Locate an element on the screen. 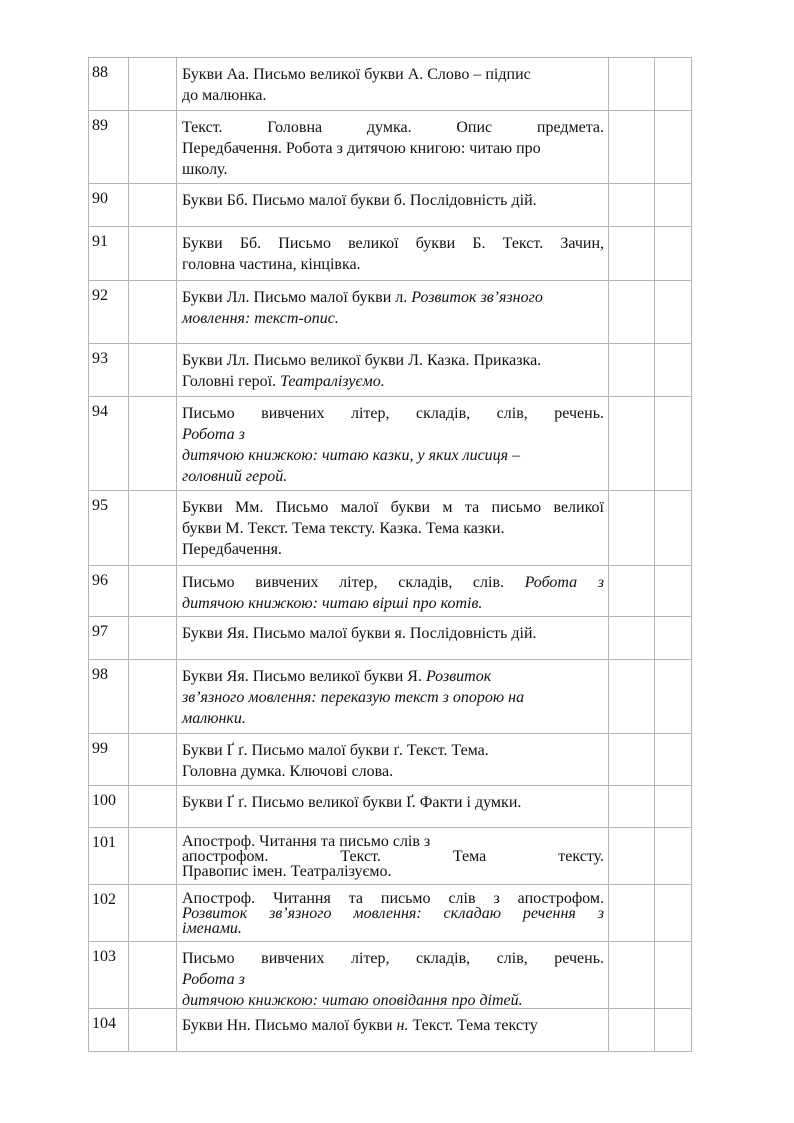  lesson-number-cell: 97 is located at coordinates (108, 638).